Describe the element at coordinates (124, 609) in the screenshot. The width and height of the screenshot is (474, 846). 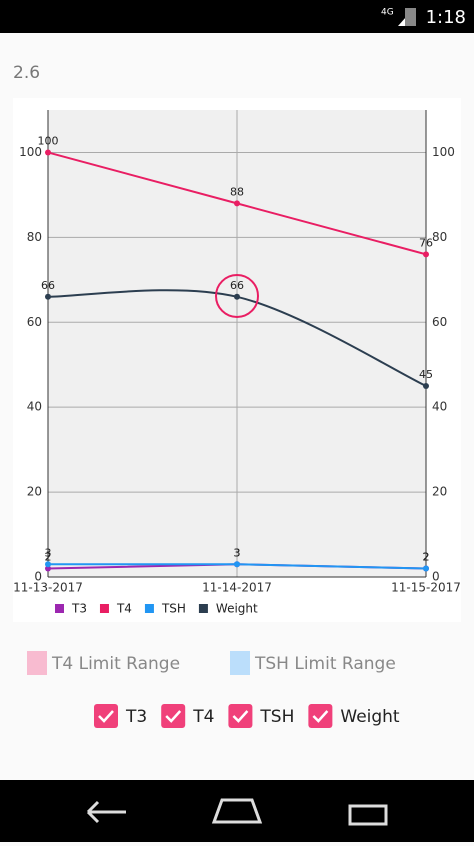
I see `legend-label: T4` at that location.